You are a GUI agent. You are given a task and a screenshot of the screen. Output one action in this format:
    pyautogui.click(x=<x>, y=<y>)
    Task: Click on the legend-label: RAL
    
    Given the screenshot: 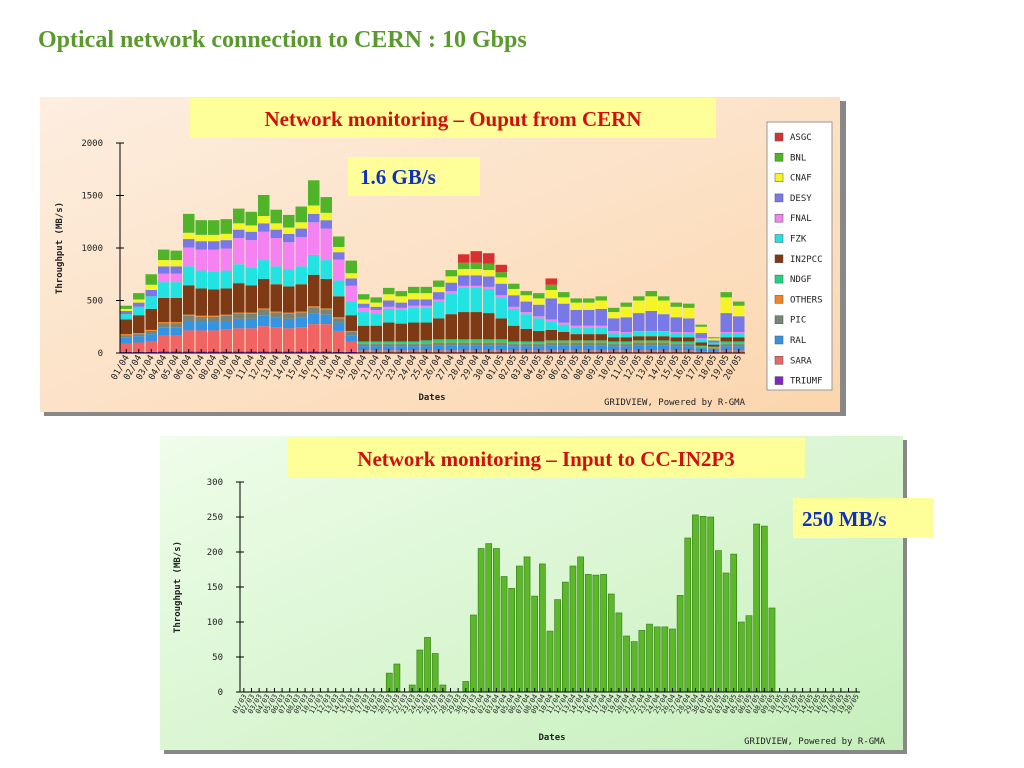 What is the action you would take?
    pyautogui.click(x=798, y=341)
    